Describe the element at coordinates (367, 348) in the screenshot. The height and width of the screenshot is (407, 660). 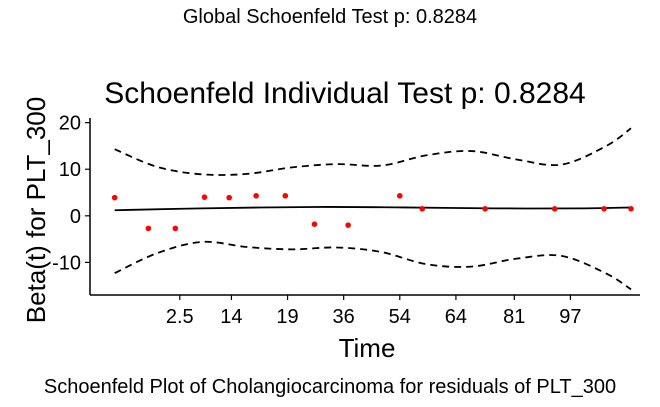
I see `x-axis-label: Time` at that location.